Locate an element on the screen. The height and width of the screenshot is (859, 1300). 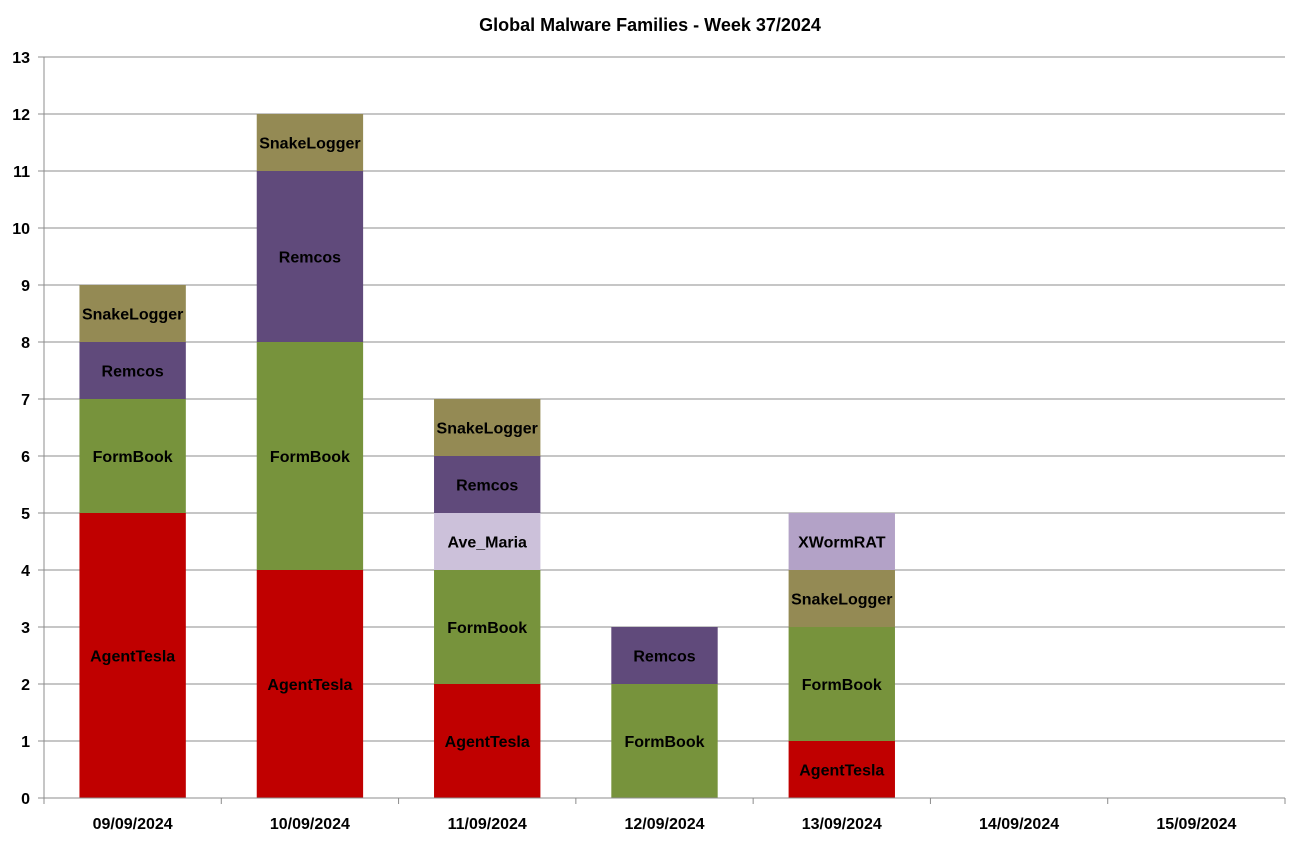
y-tick-label: 8 is located at coordinates (25, 343).